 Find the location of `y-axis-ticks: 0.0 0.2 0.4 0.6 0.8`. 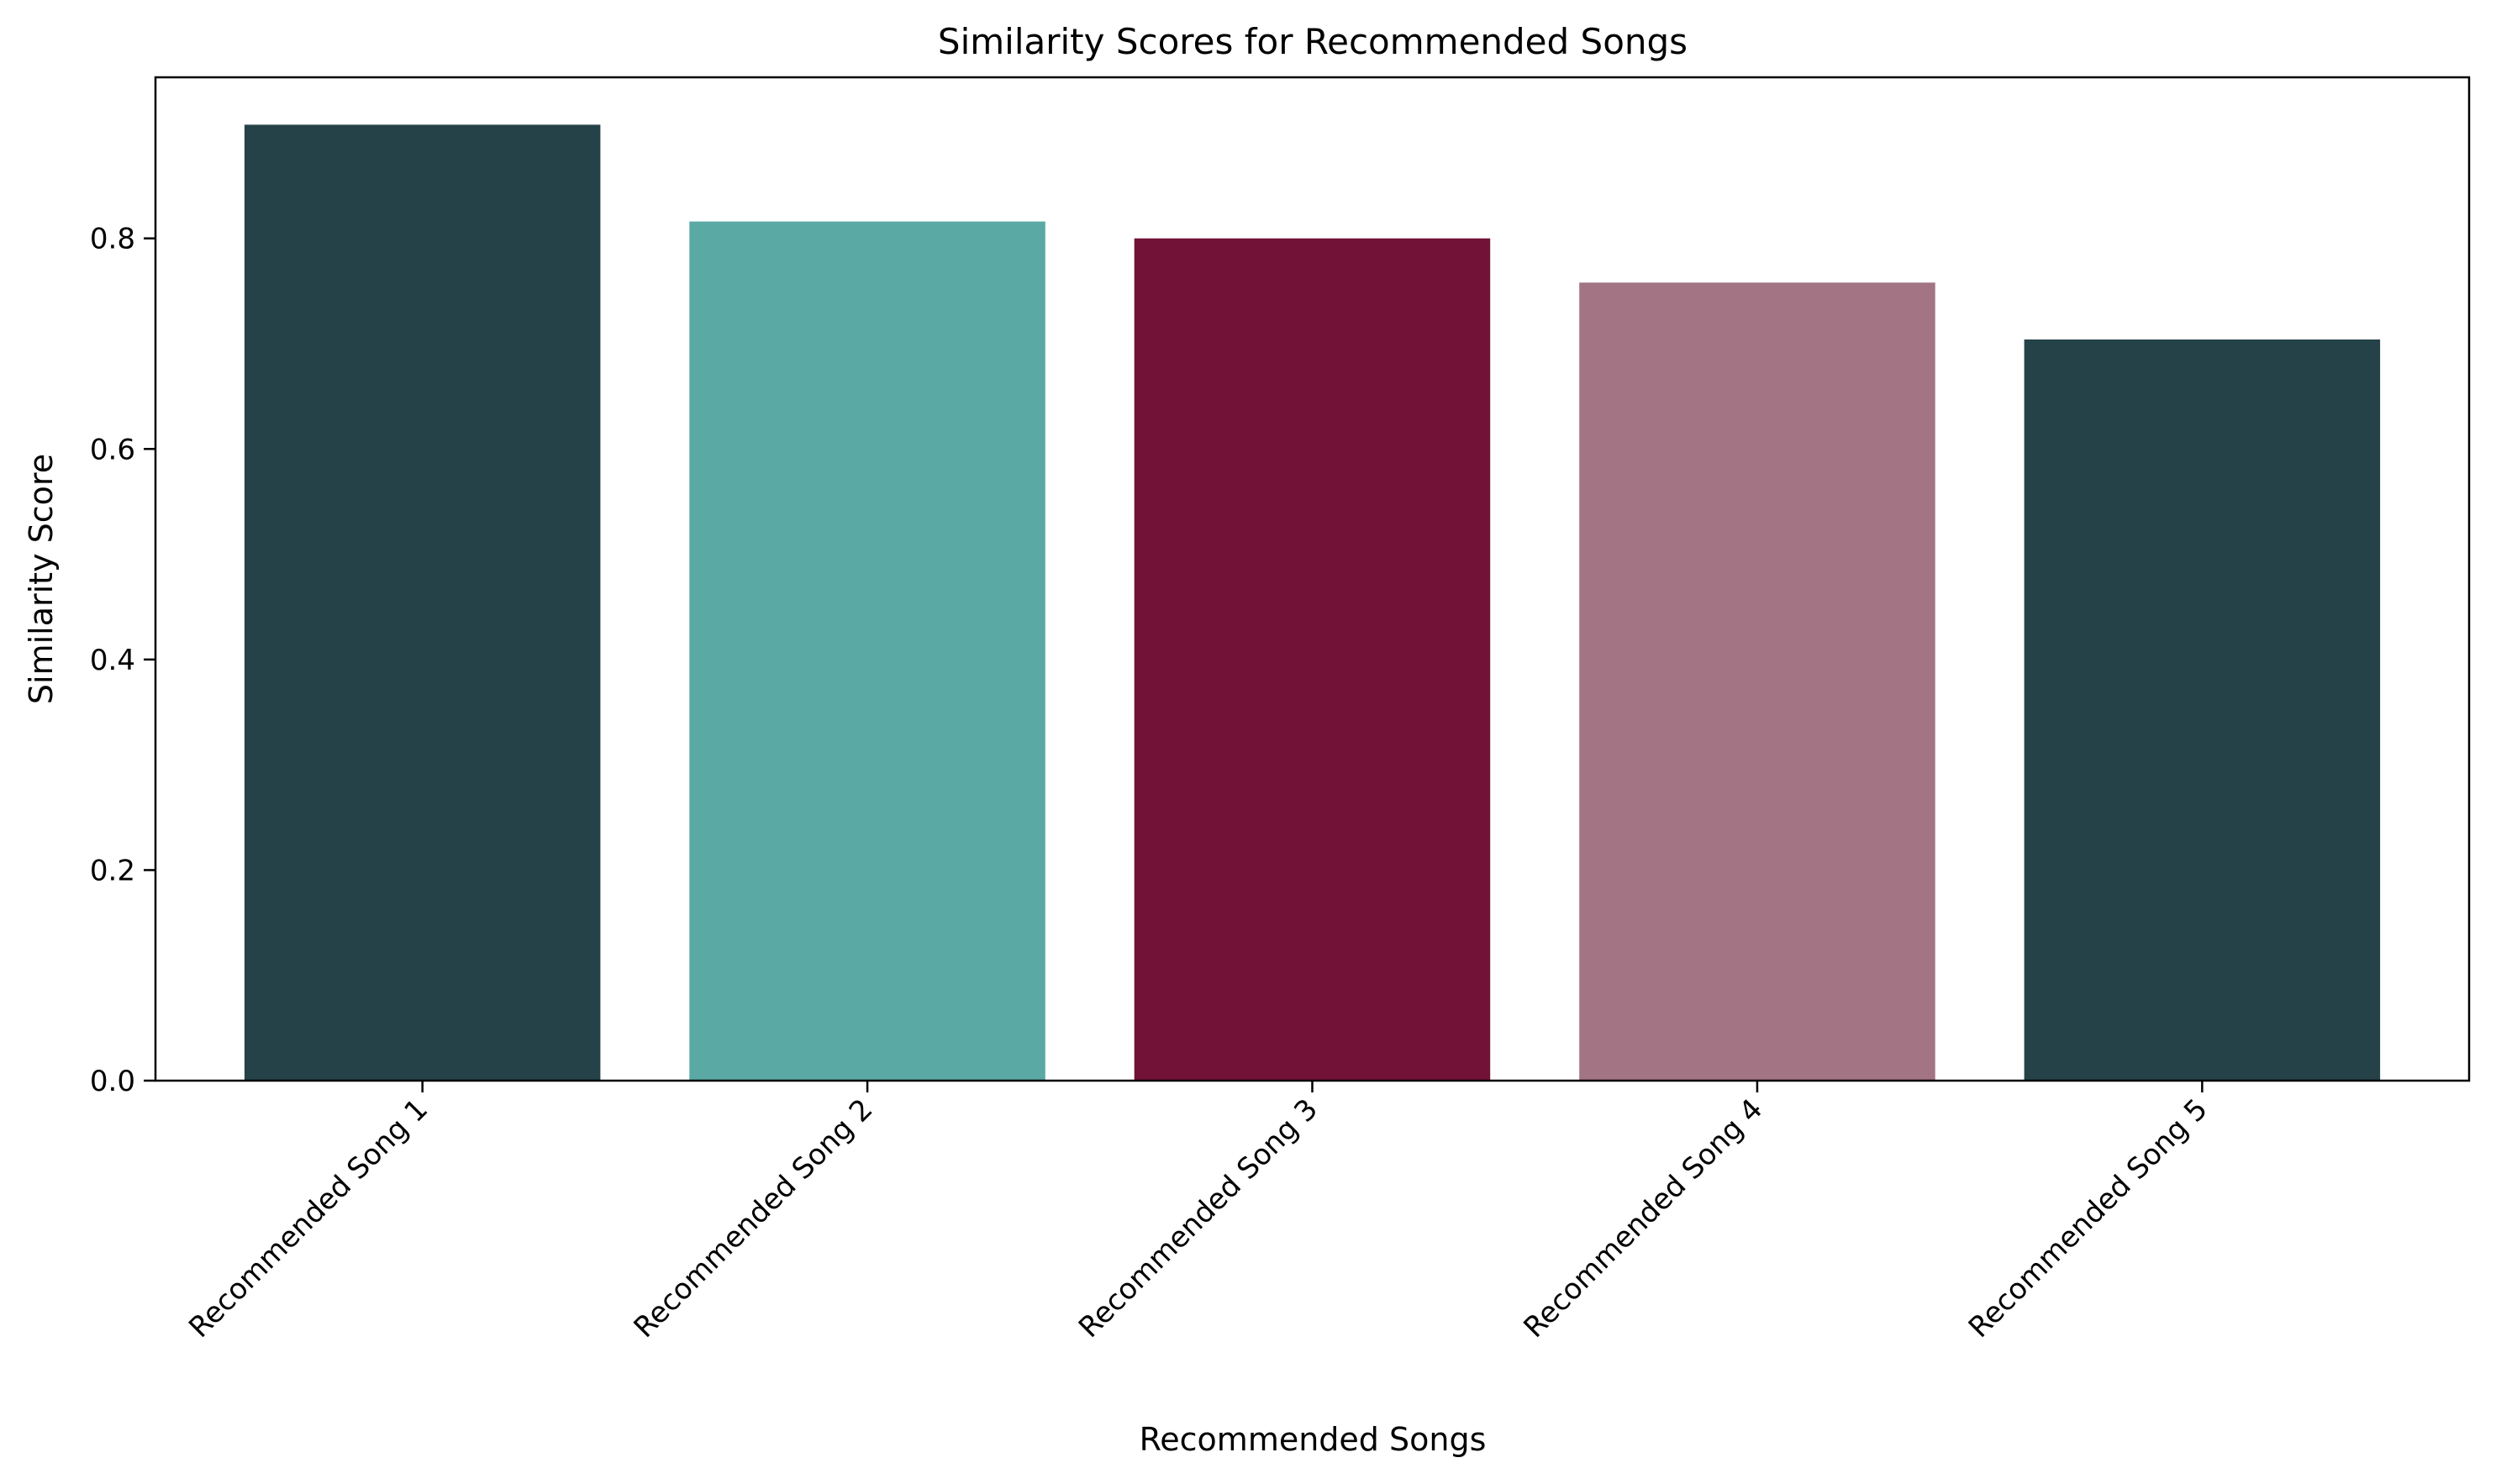

y-axis-ticks: 0.0 0.2 0.4 0.6 0.8 is located at coordinates (122, 660).